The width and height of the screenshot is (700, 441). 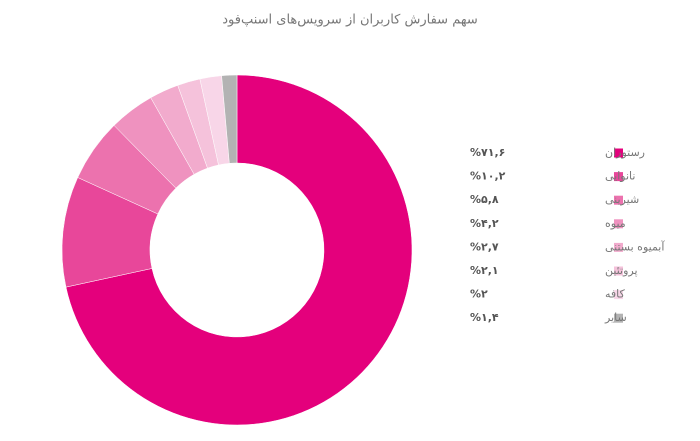 I want to click on legend-label: کافه, so click(x=615, y=294).